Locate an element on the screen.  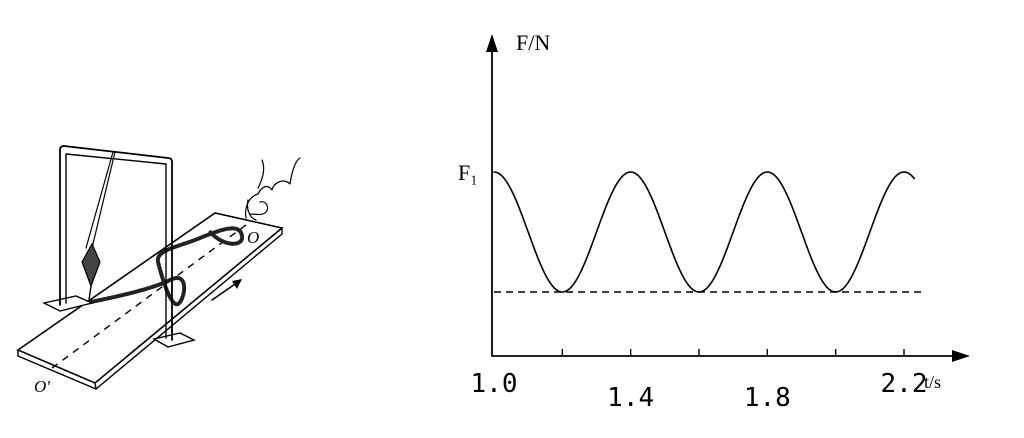
y-axis-label: F/N is located at coordinates (533, 42).